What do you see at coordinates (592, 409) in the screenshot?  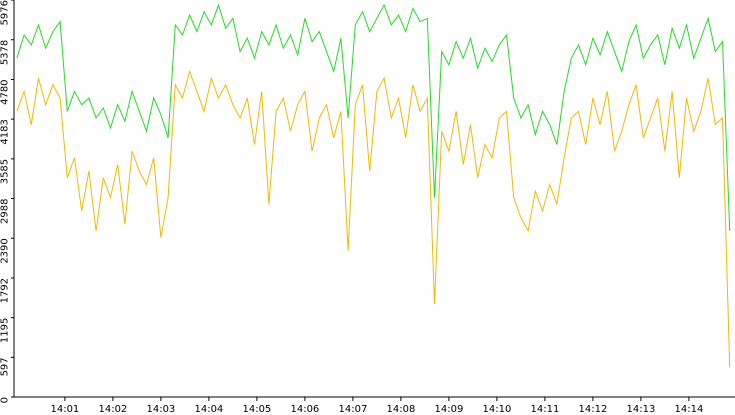 I see `x-tick-label: 14:12` at bounding box center [592, 409].